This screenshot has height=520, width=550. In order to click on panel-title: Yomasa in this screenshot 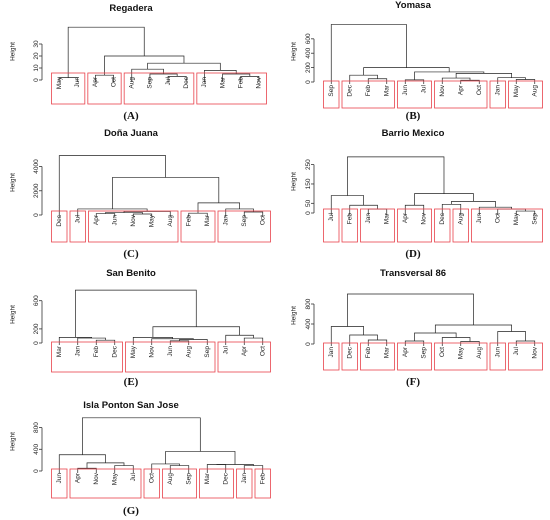, I will do `click(413, 5)`.